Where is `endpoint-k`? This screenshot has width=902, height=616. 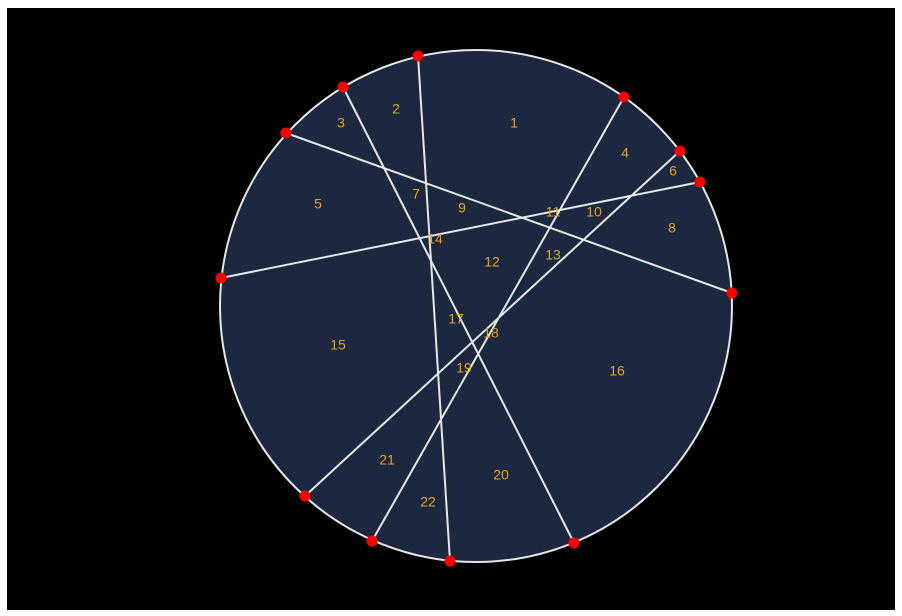
endpoint-k is located at coordinates (450, 561).